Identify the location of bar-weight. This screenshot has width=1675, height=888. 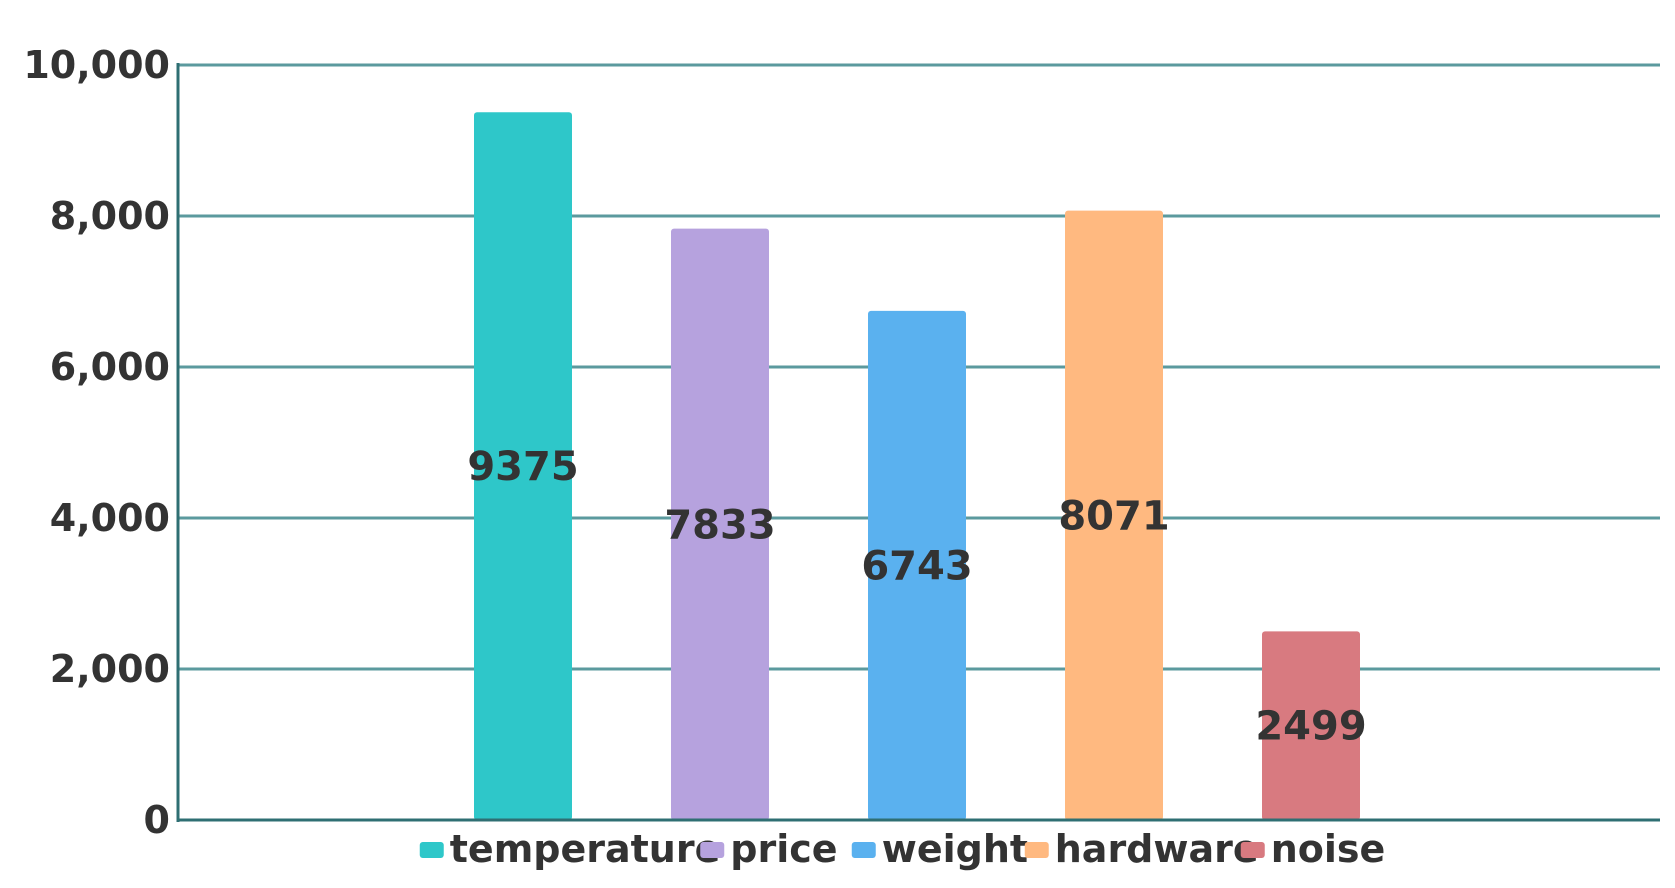
(917, 565).